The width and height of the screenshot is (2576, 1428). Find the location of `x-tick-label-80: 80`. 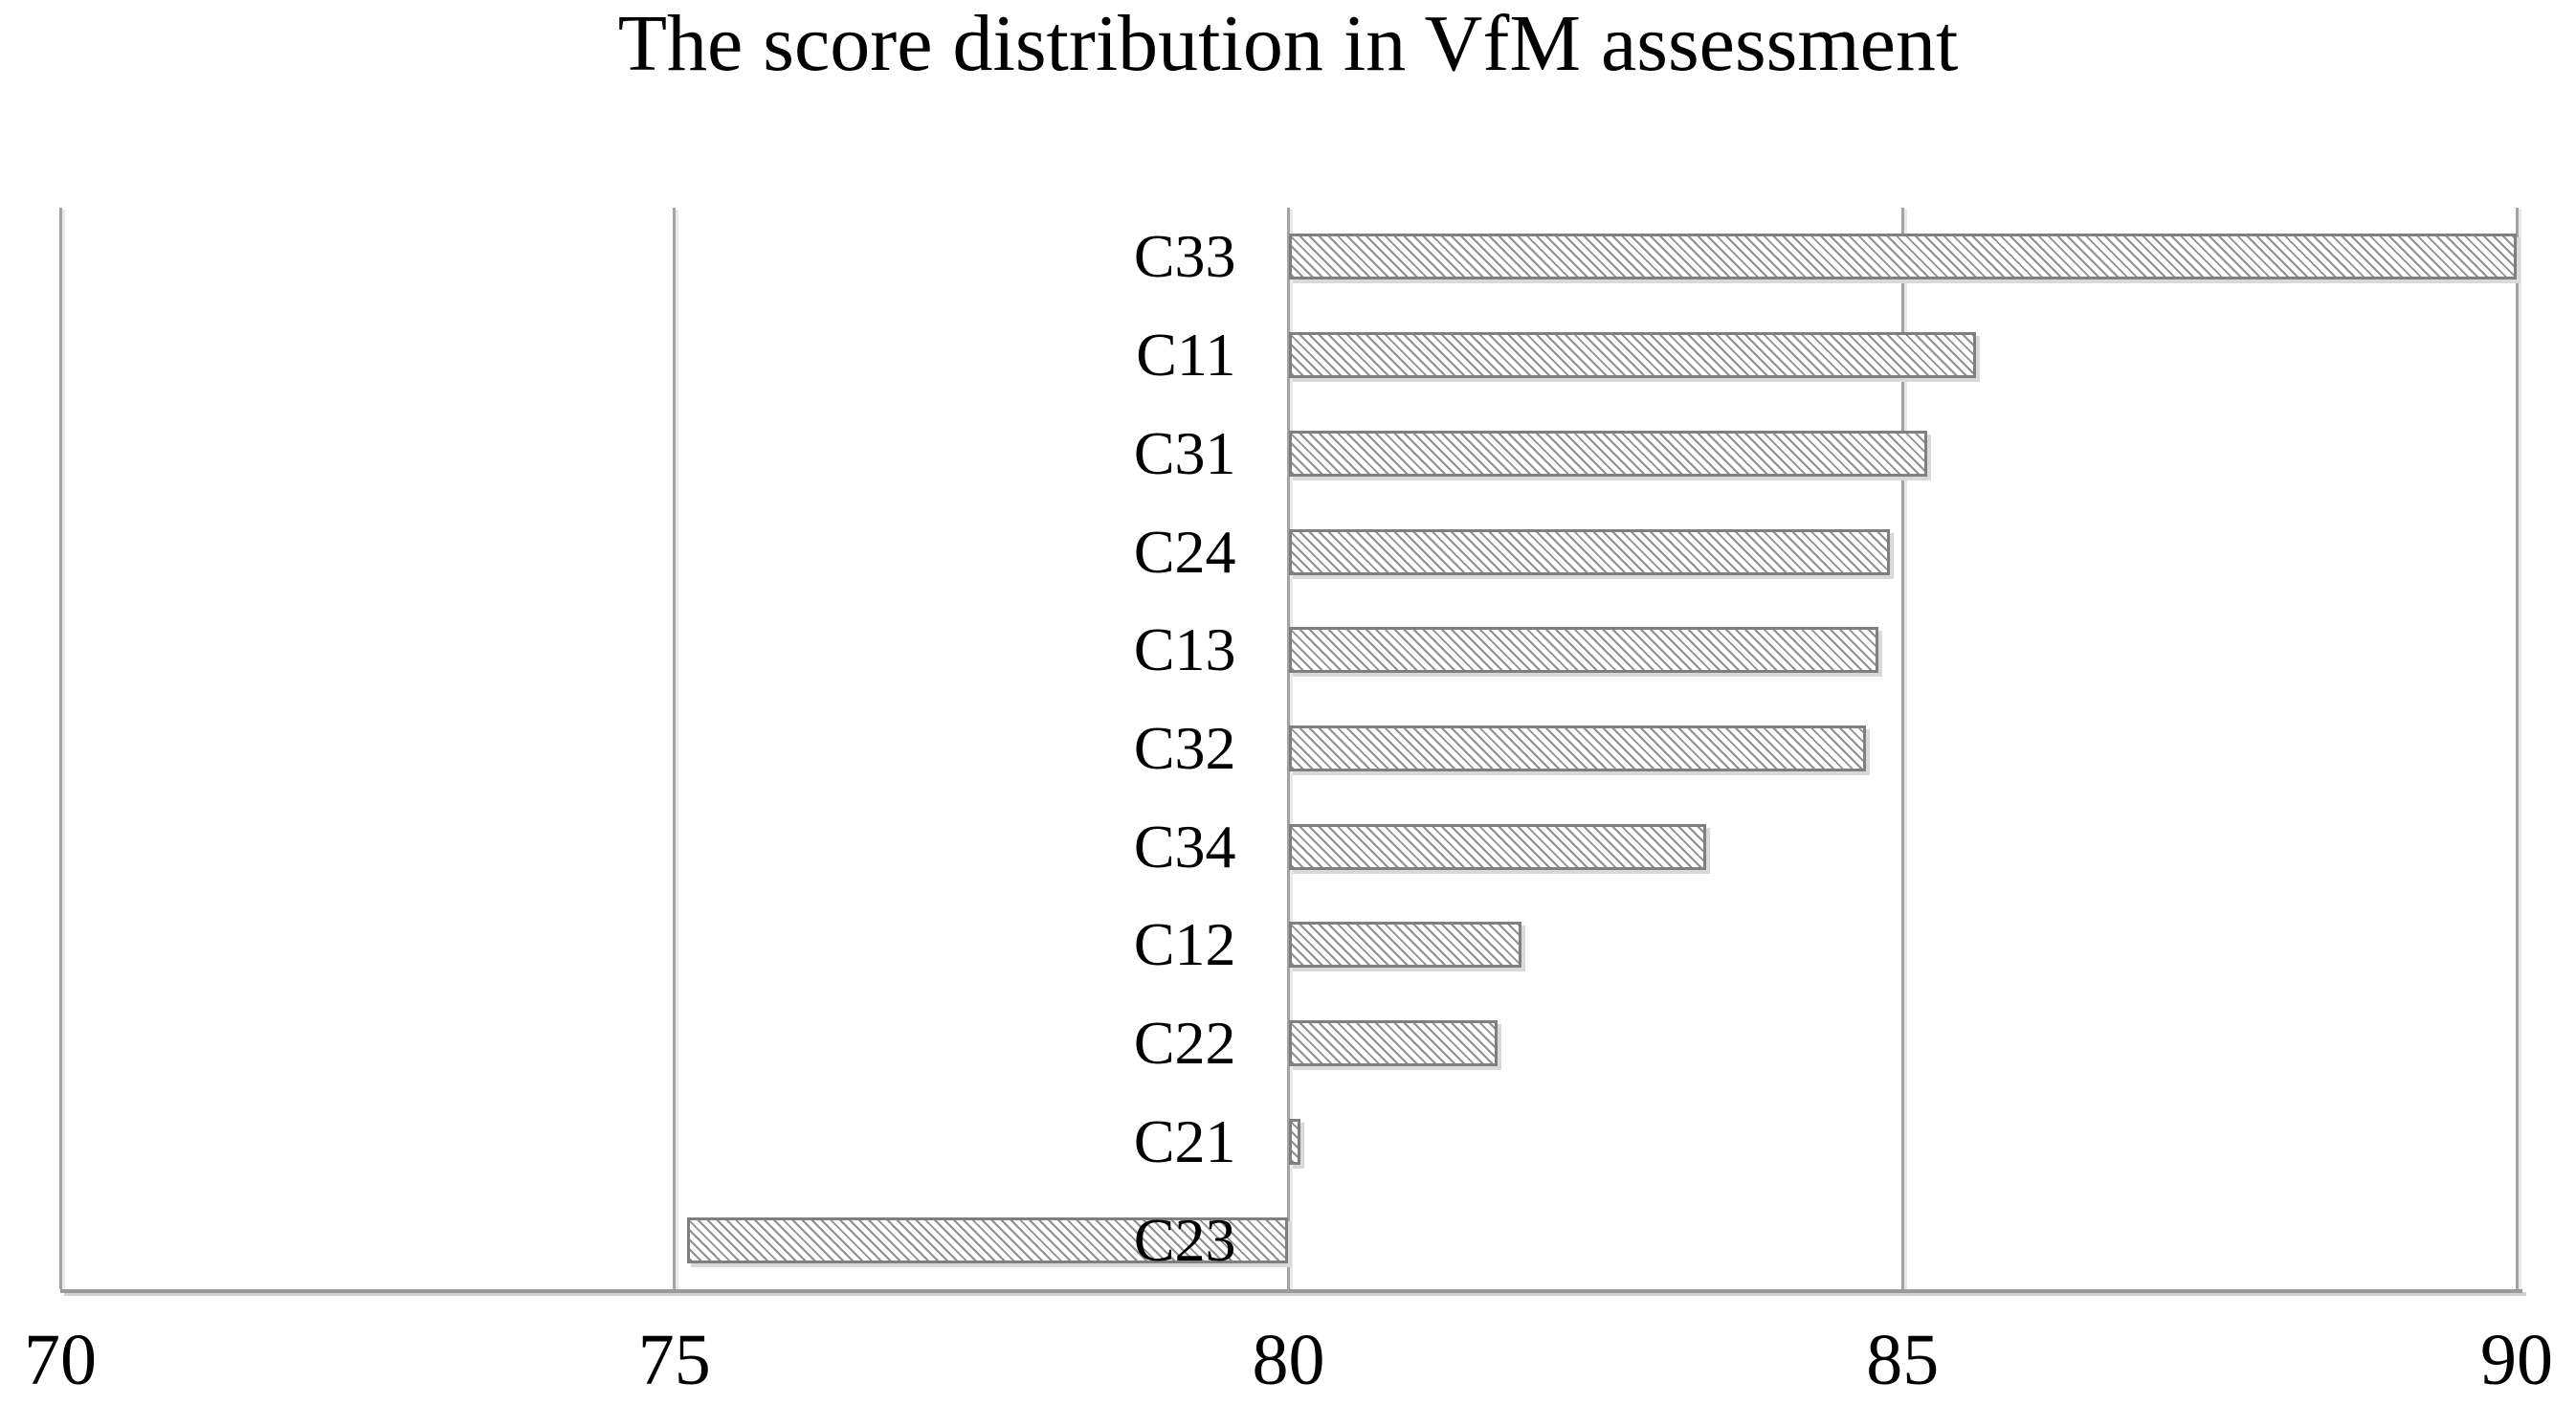

x-tick-label-80: 80 is located at coordinates (1288, 1360).